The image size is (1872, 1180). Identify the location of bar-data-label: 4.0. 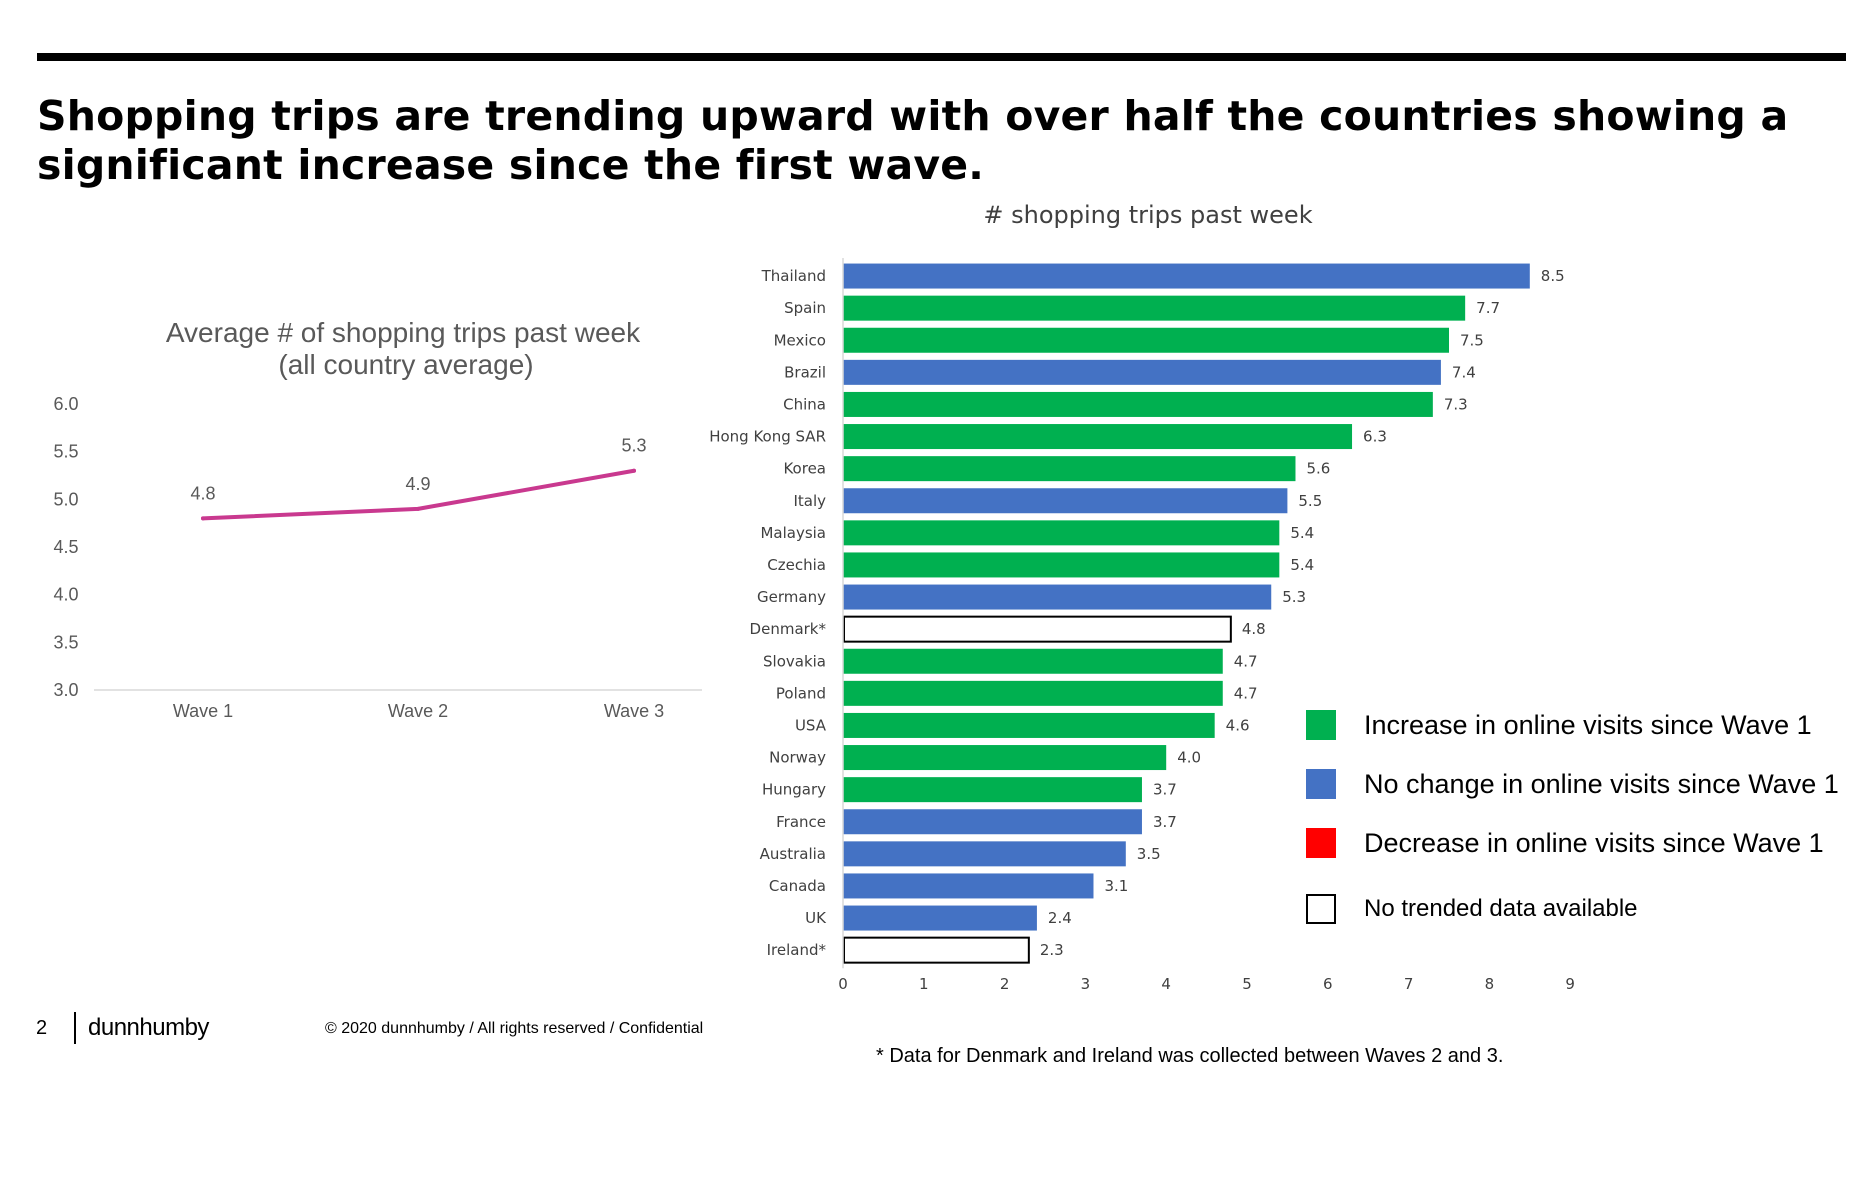
(1189, 758).